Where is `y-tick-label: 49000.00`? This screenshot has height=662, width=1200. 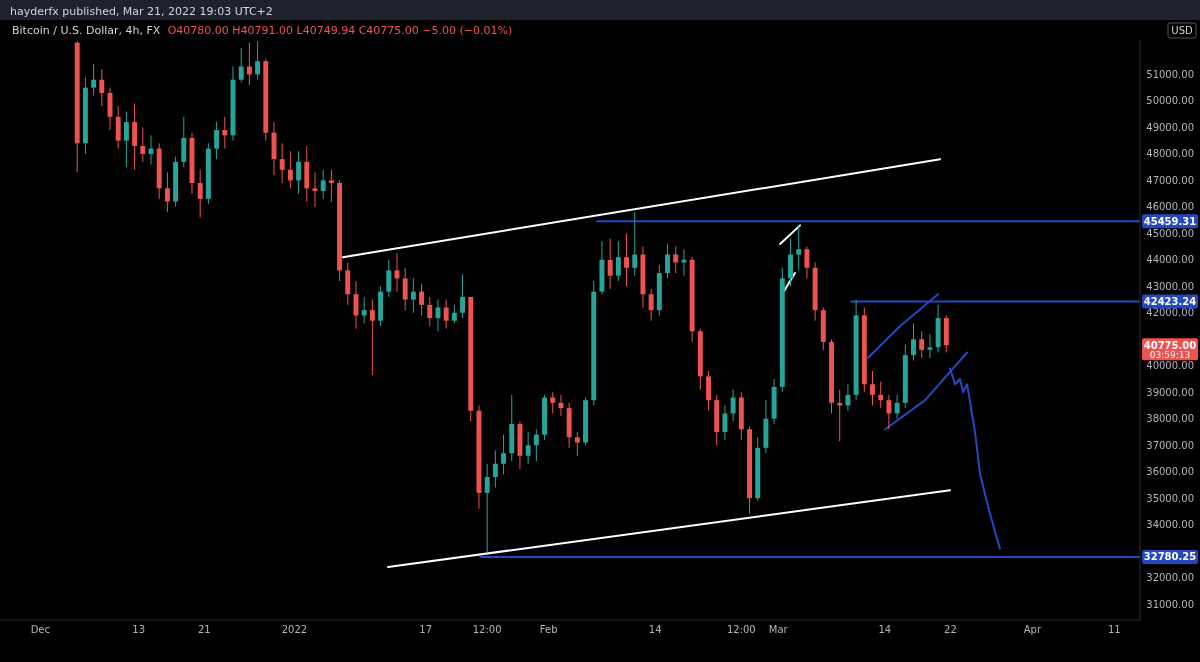
y-tick-label: 49000.00 is located at coordinates (1170, 127).